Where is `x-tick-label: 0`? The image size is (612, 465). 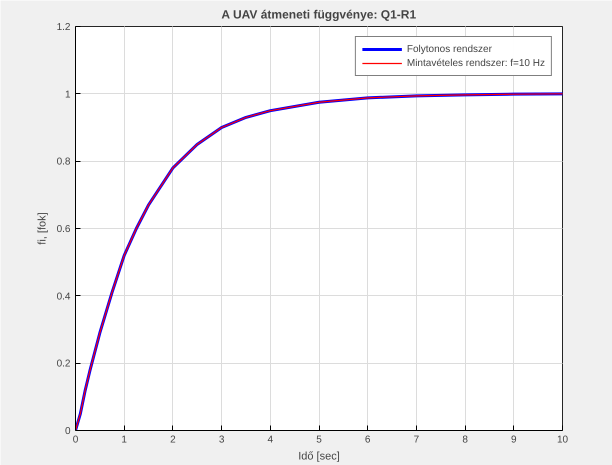 x-tick-label: 0 is located at coordinates (75, 440).